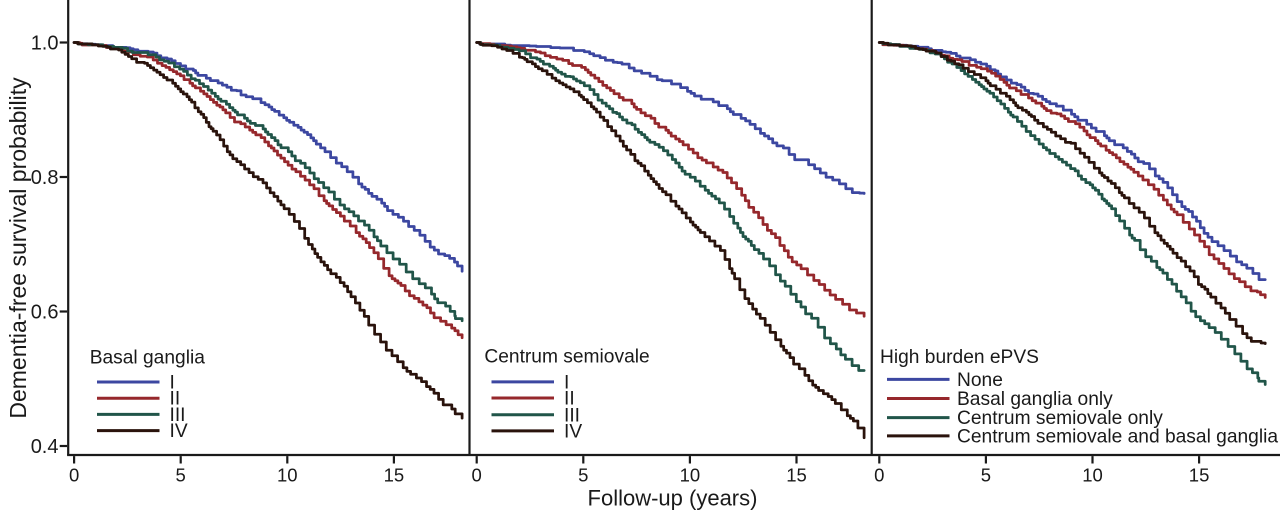 The height and width of the screenshot is (517, 1280). What do you see at coordinates (45, 178) in the screenshot?
I see `svg-text: 0.8` at bounding box center [45, 178].